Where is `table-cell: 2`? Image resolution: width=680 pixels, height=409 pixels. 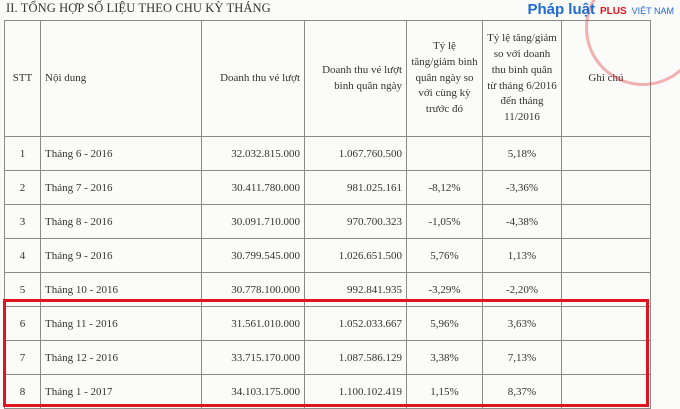 table-cell: 2 is located at coordinates (22, 187).